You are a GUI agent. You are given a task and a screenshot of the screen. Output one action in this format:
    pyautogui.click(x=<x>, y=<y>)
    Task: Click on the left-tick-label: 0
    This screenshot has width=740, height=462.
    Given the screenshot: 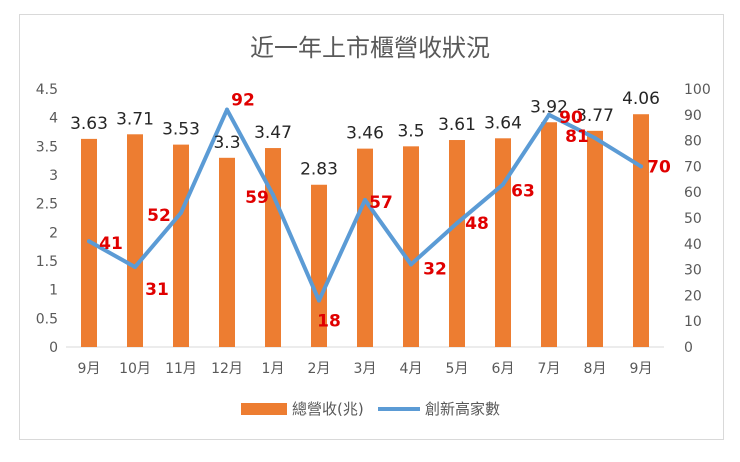 What is the action you would take?
    pyautogui.click(x=53, y=348)
    